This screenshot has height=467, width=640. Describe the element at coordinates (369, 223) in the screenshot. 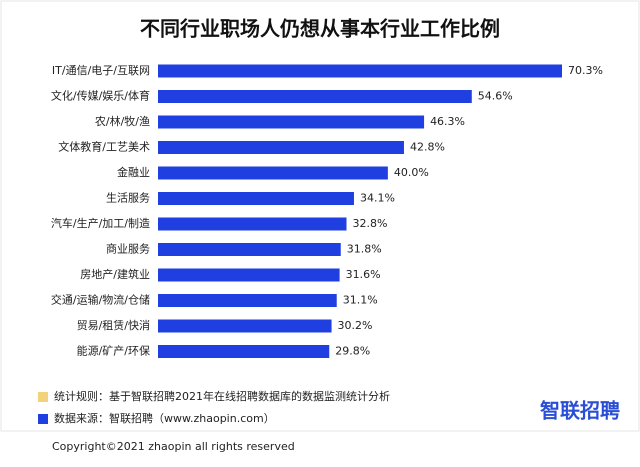

I see `value-label: 32.8%` at that location.